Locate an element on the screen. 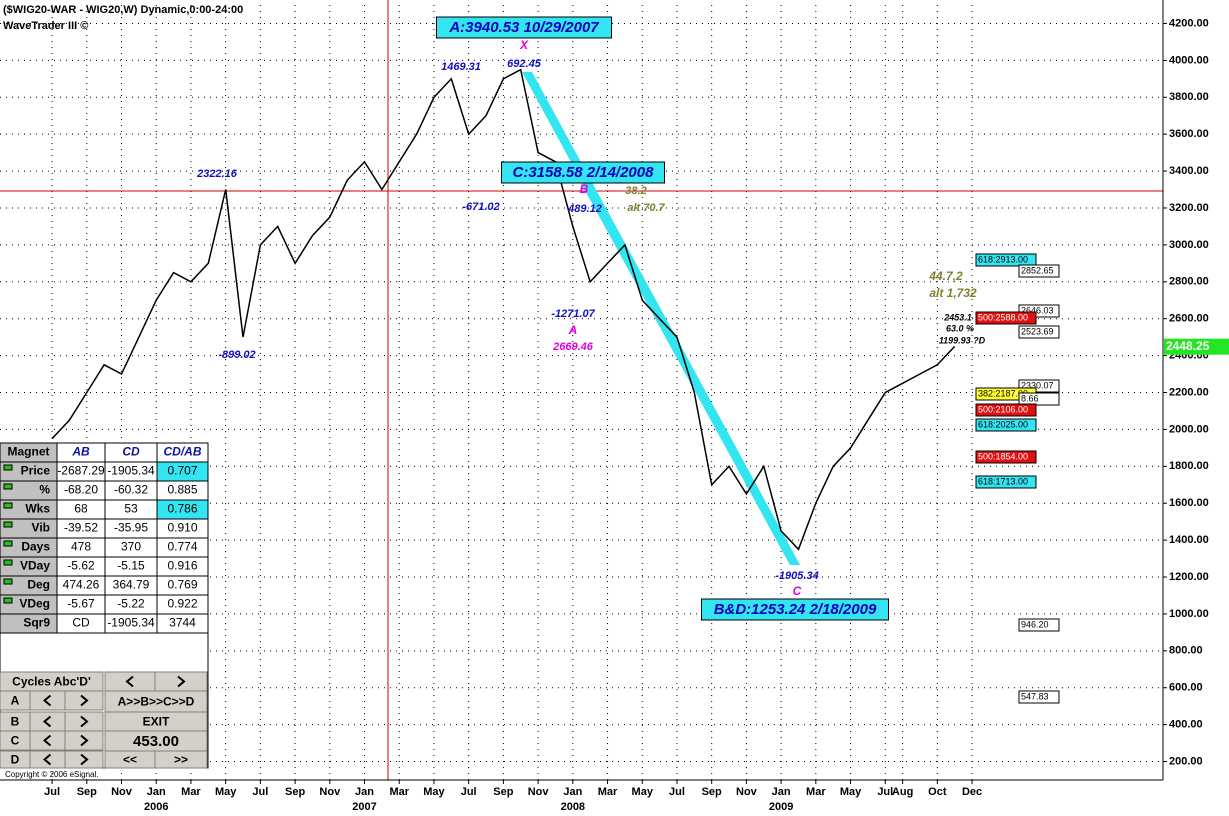  level-label: 500:2588.00 is located at coordinates (1003, 317).